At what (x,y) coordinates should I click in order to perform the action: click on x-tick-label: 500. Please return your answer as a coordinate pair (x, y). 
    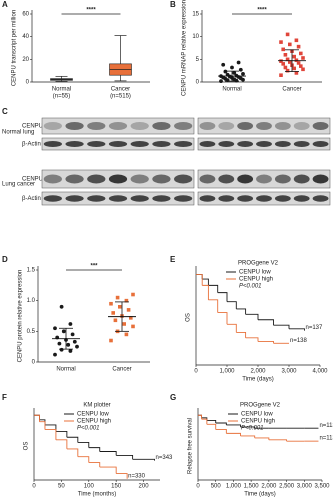
    Looking at the image, I should click on (216, 487).